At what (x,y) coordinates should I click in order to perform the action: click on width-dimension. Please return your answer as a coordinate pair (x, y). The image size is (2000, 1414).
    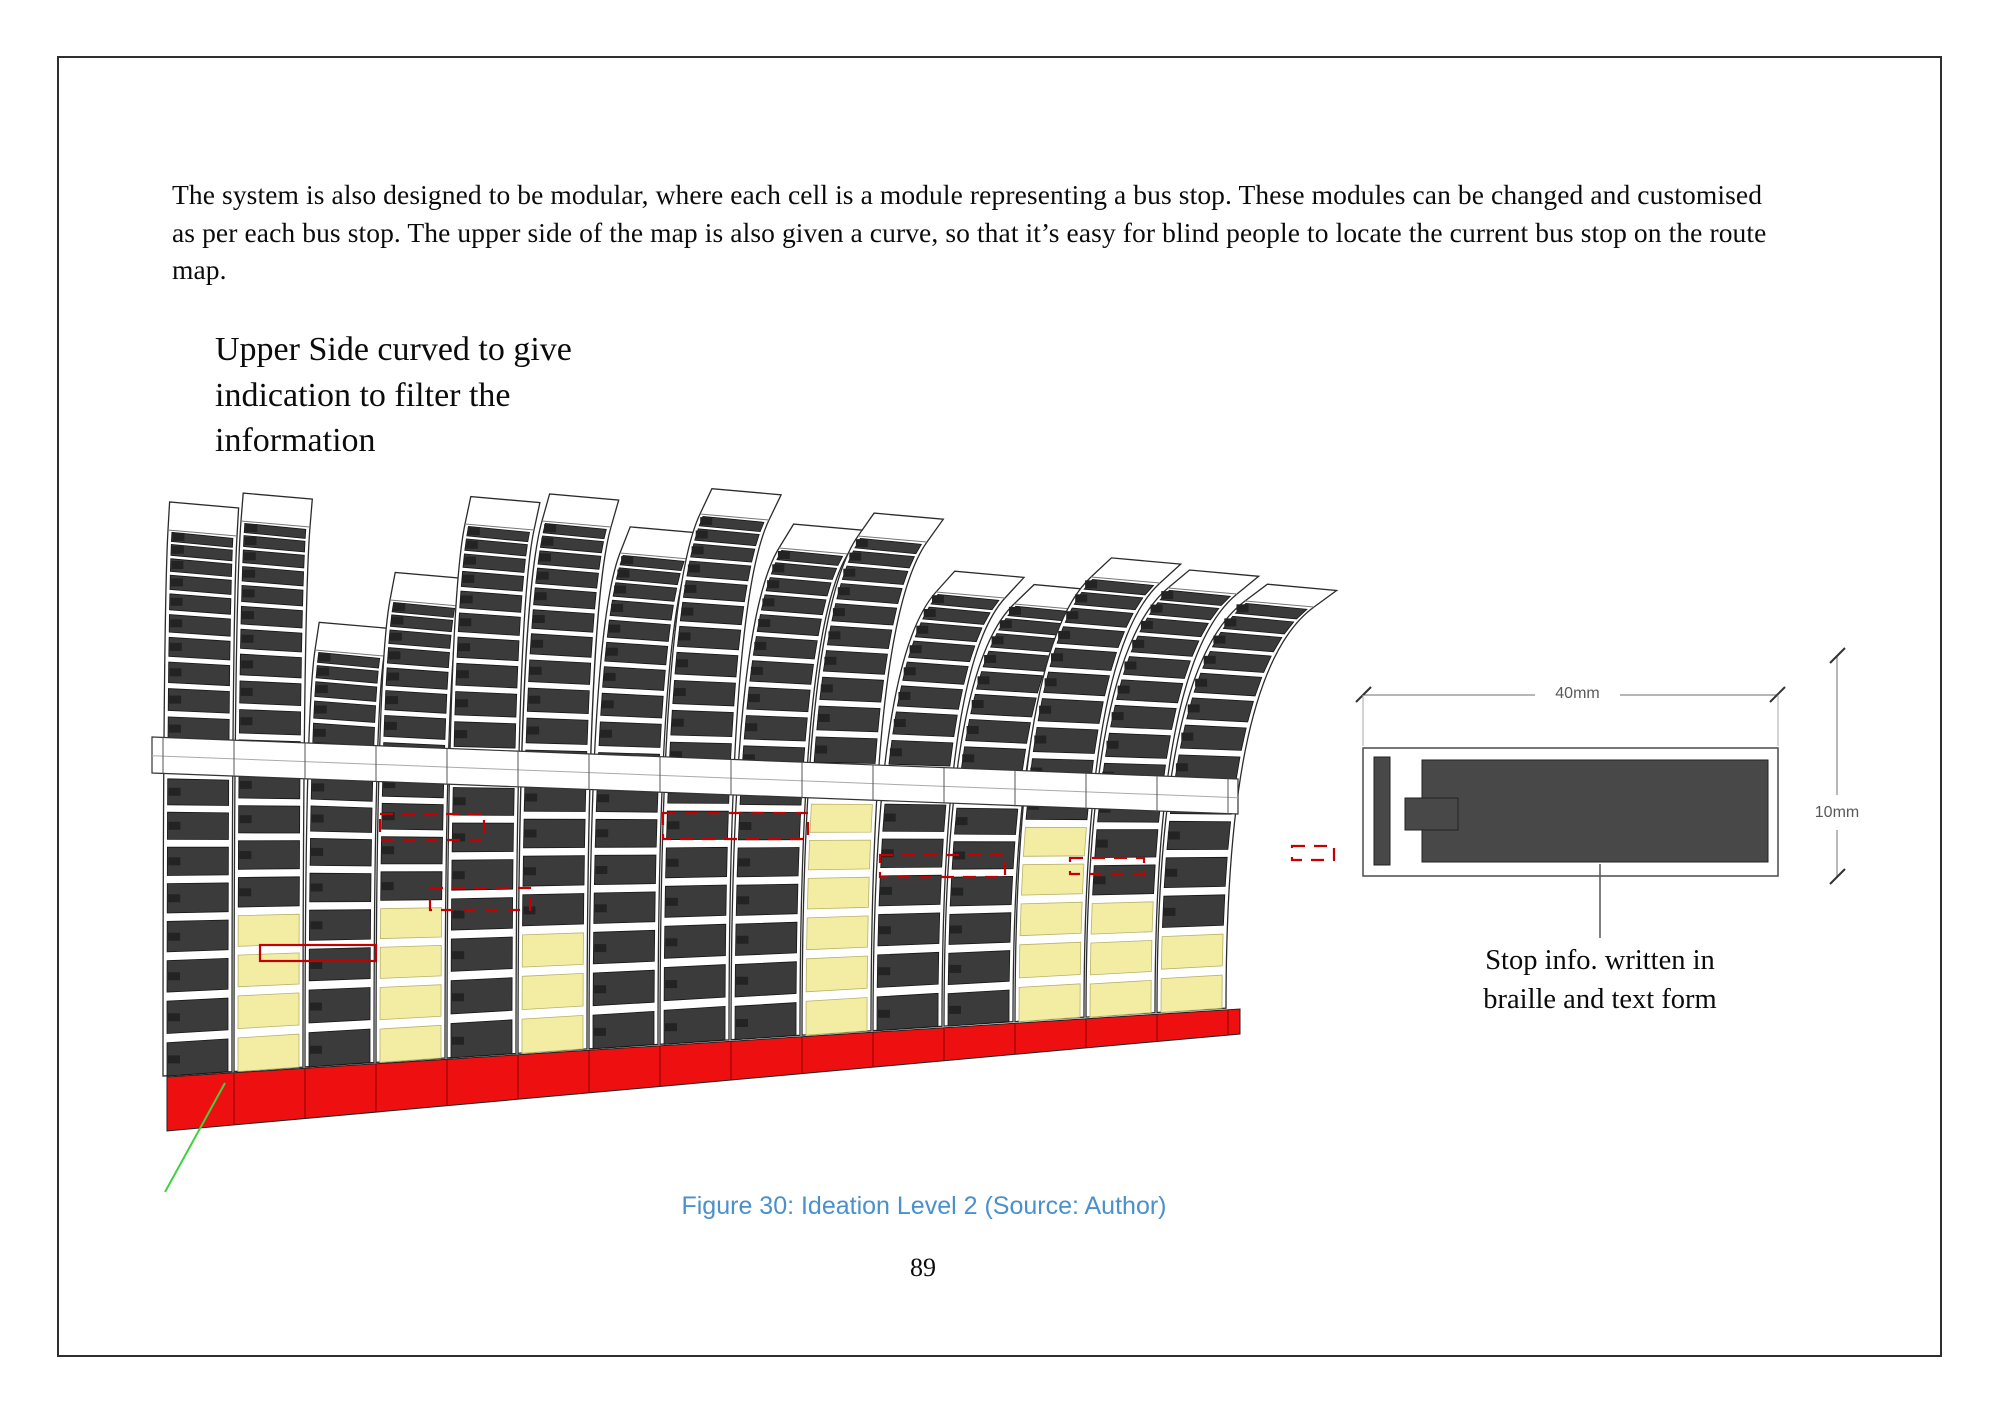
    Looking at the image, I should click on (1570, 716).